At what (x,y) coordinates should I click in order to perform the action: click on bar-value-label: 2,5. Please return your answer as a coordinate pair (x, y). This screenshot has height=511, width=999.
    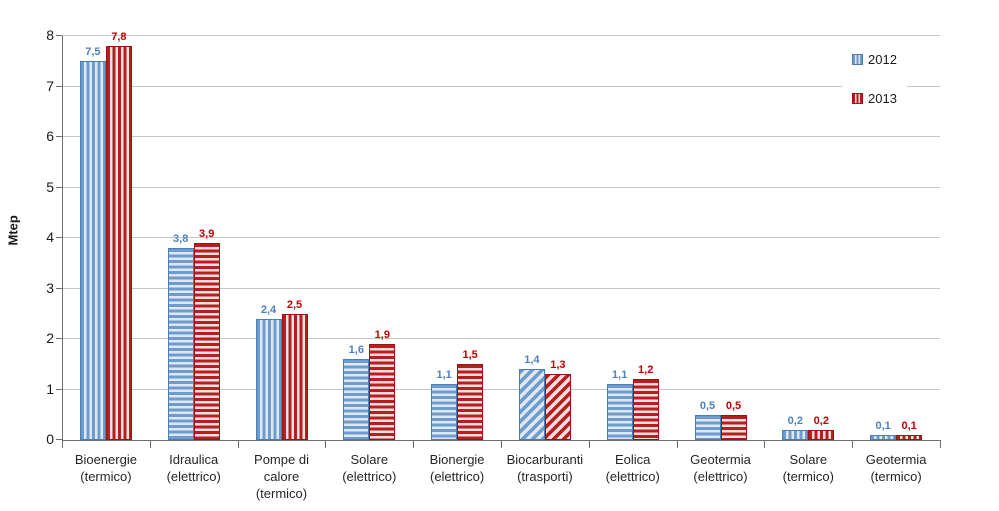
    Looking at the image, I should click on (294, 305).